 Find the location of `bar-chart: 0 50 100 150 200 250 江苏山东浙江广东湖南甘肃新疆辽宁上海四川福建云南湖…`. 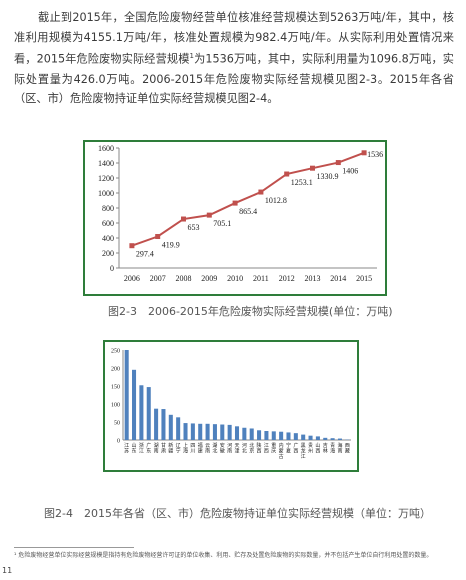

bar-chart: 0 50 100 150 200 250 江苏山东浙江广东湖南甘肃新疆辽宁上海四川福建云南湖… is located at coordinates (231, 404).